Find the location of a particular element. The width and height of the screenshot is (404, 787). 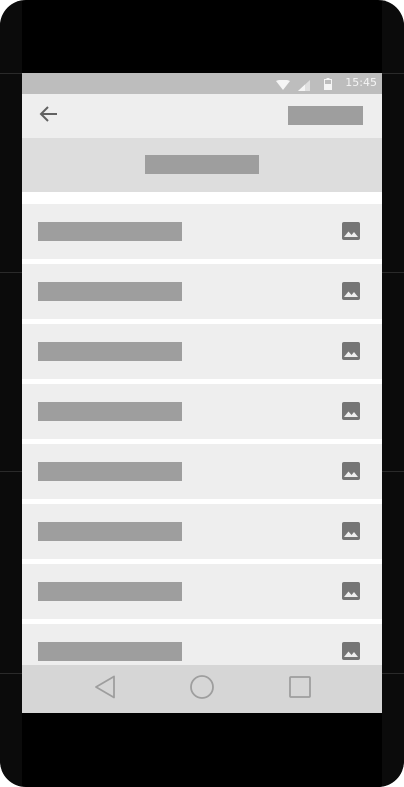

system-nav-bar is located at coordinates (202, 689).